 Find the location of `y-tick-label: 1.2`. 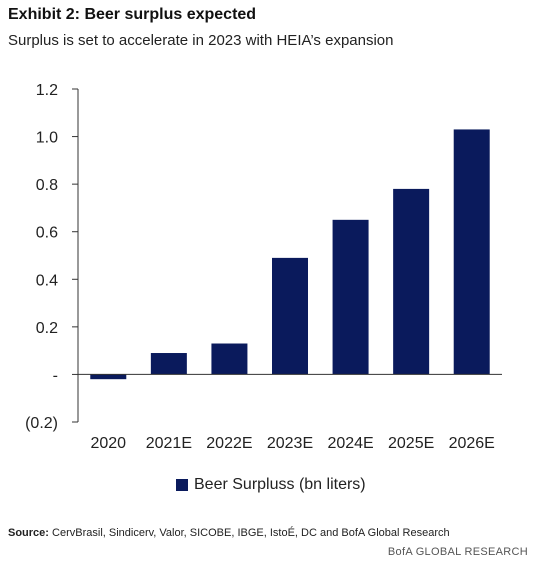

y-tick-label: 1.2 is located at coordinates (47, 90).